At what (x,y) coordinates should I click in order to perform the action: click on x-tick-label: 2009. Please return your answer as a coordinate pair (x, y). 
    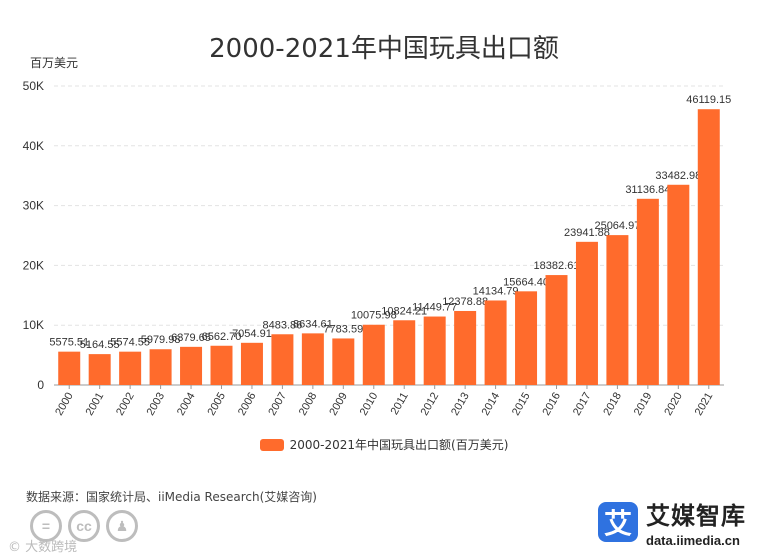
    Looking at the image, I should click on (338, 404).